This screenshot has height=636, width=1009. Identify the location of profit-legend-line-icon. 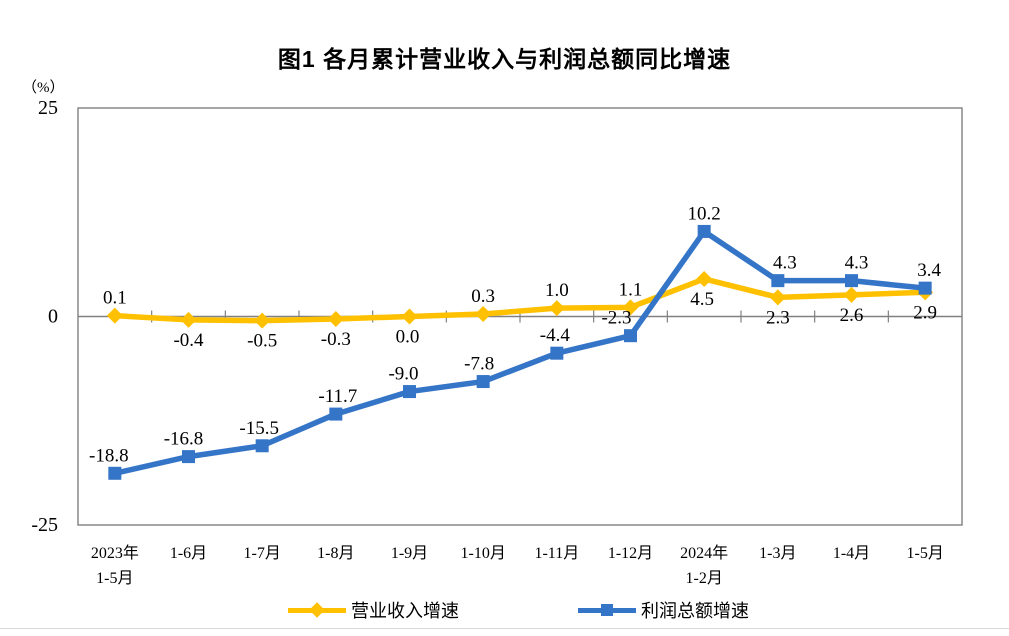
(607, 610).